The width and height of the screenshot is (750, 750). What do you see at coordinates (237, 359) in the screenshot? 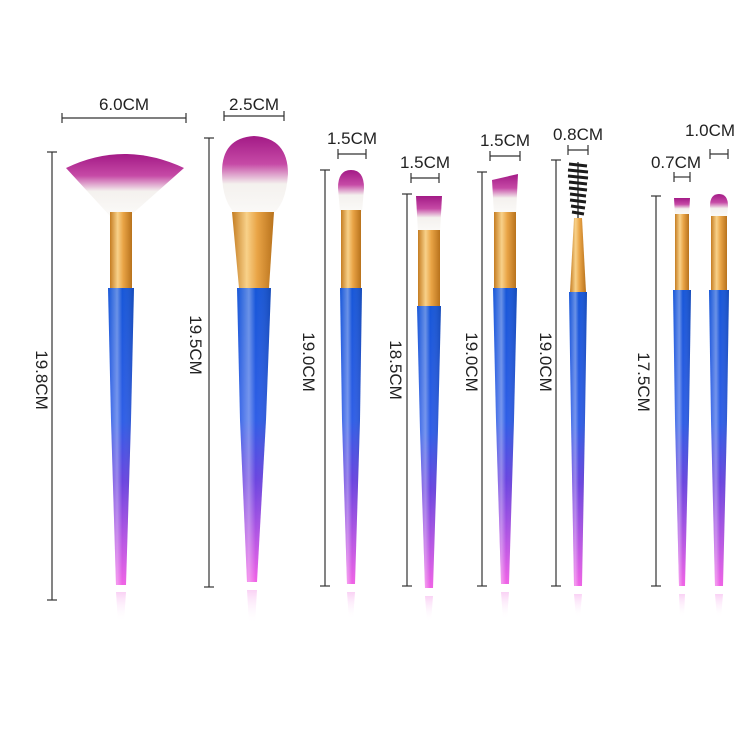
I see `powder-brush: 2.5CM 19.5CM` at bounding box center [237, 359].